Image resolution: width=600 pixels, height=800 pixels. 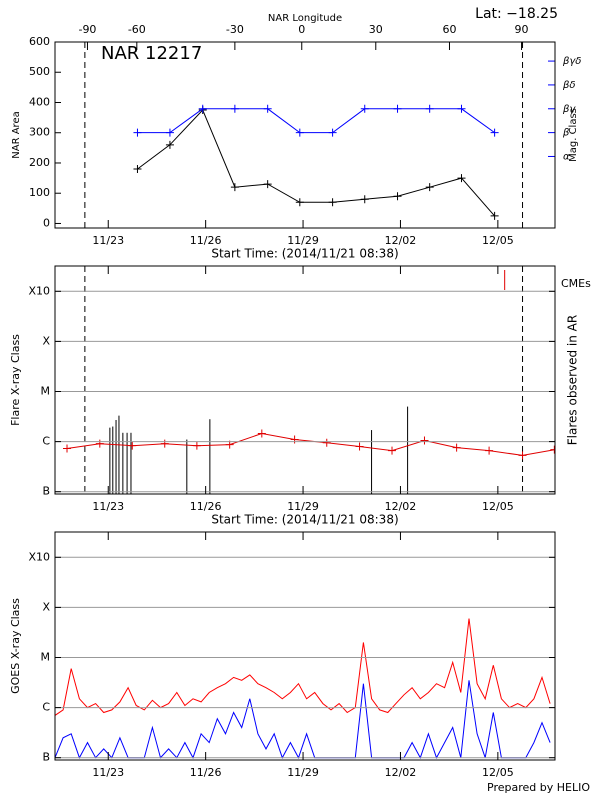 What do you see at coordinates (235, 29) in the screenshot?
I see `x2-tick-label: -30` at bounding box center [235, 29].